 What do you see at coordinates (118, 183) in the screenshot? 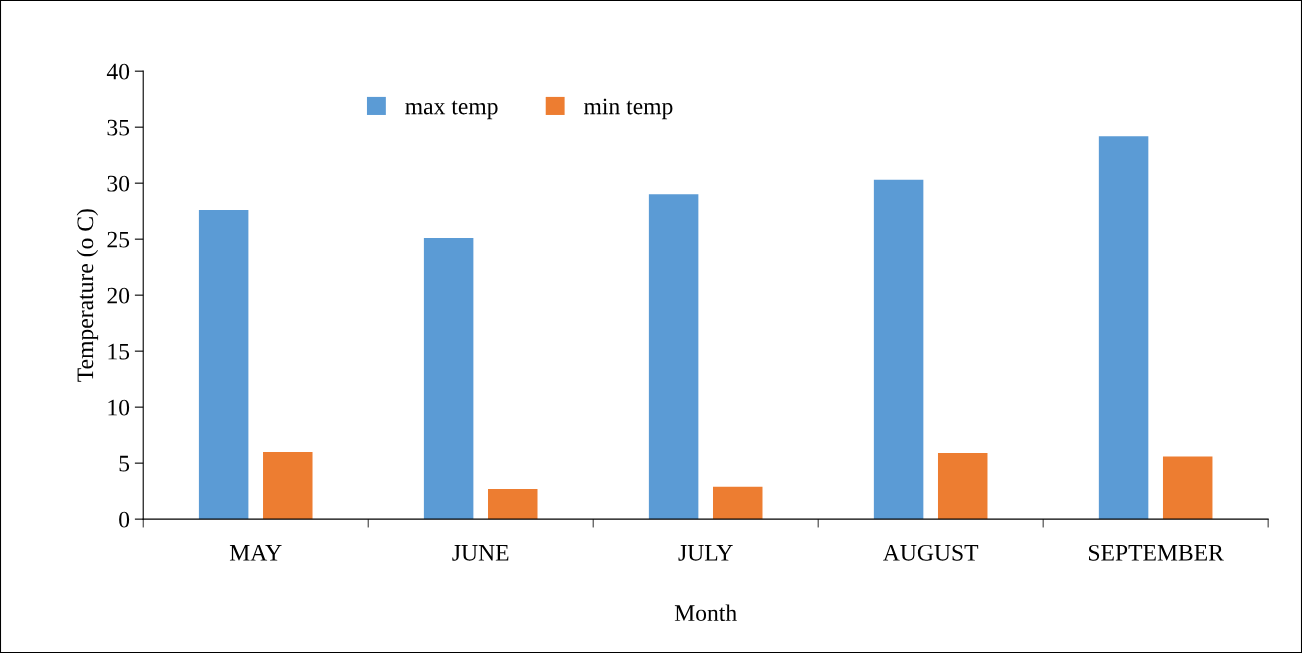
I see `y-tick-label: 30` at bounding box center [118, 183].